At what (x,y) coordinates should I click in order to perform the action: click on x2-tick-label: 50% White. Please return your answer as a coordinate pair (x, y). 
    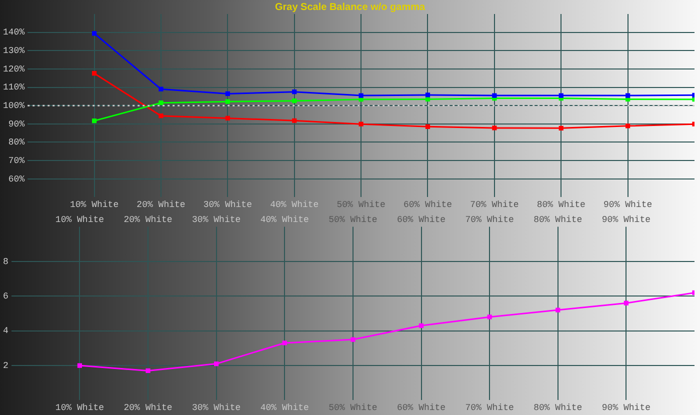
    Looking at the image, I should click on (353, 407).